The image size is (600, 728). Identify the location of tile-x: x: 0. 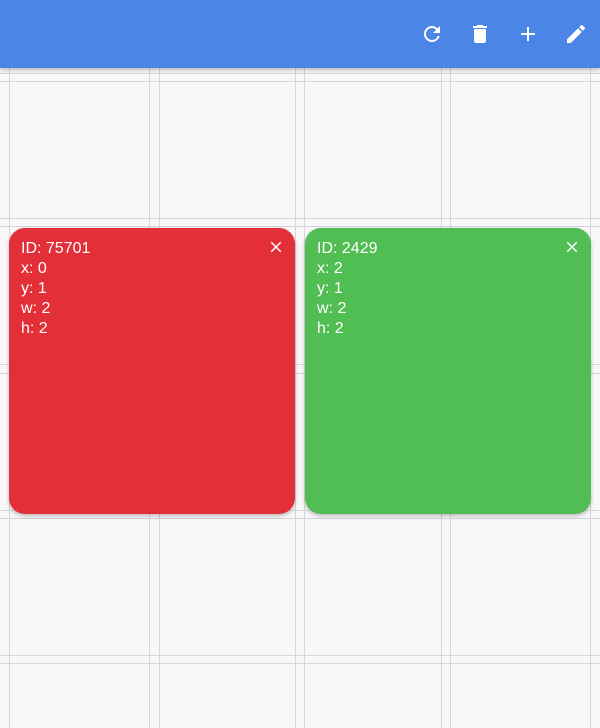
(34, 268).